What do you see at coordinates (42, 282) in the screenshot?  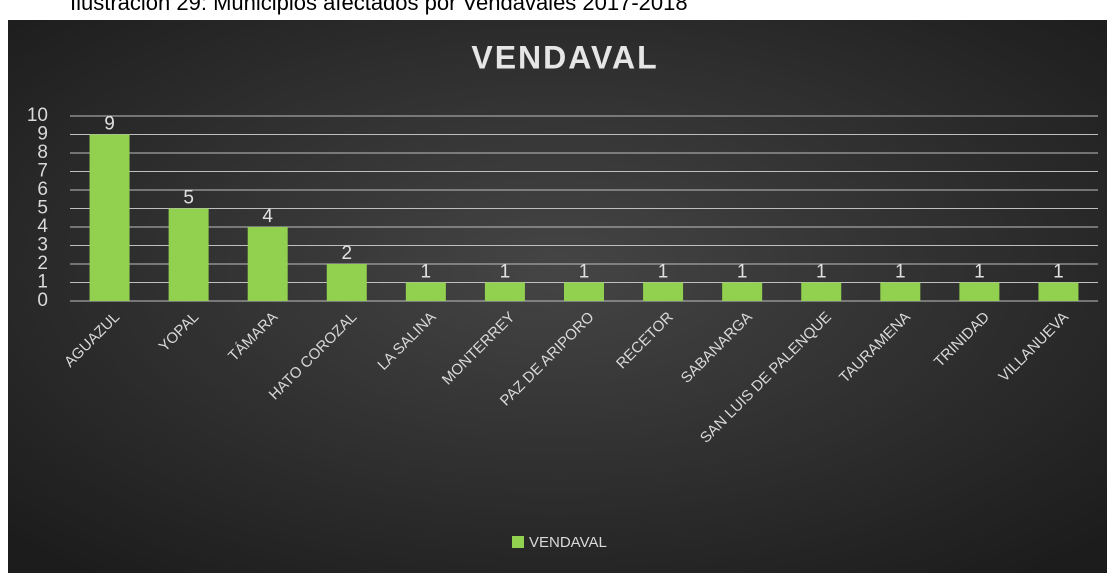 I see `y-tick-label: 1` at bounding box center [42, 282].